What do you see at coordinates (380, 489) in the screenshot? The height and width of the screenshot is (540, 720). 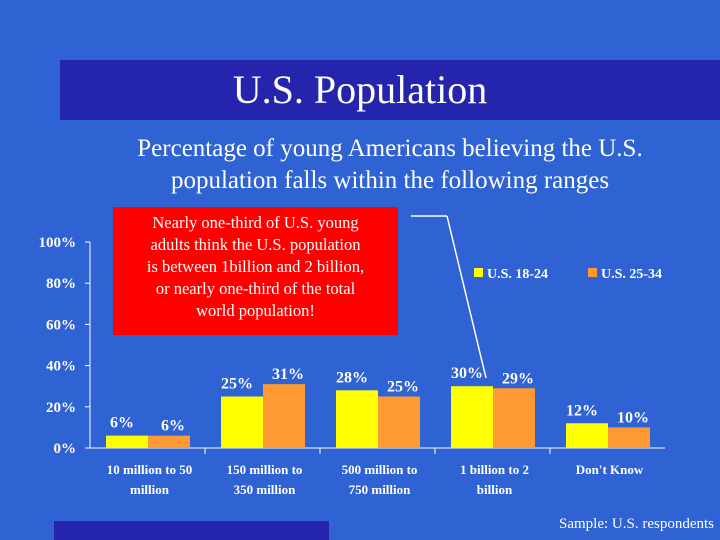 I see `x-tick-label: 750 million` at bounding box center [380, 489].